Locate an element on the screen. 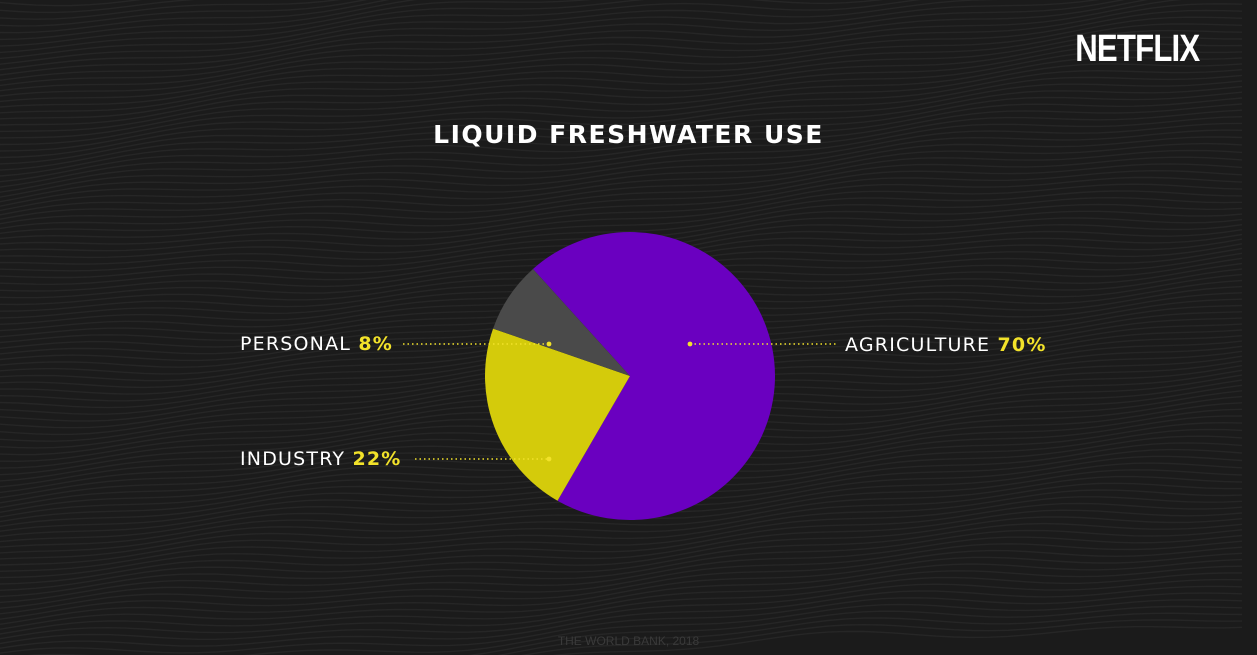  pie-slice-personal is located at coordinates (561, 322).